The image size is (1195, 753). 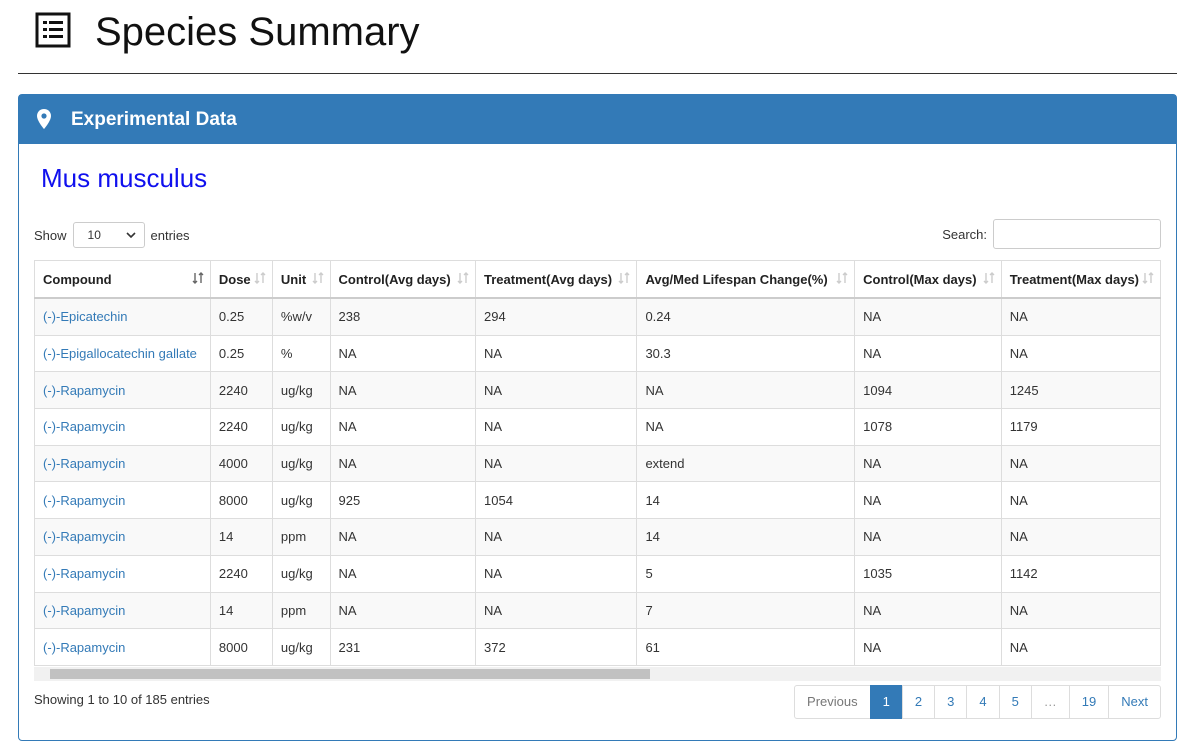 I want to click on page-button: Next, so click(x=1134, y=702).